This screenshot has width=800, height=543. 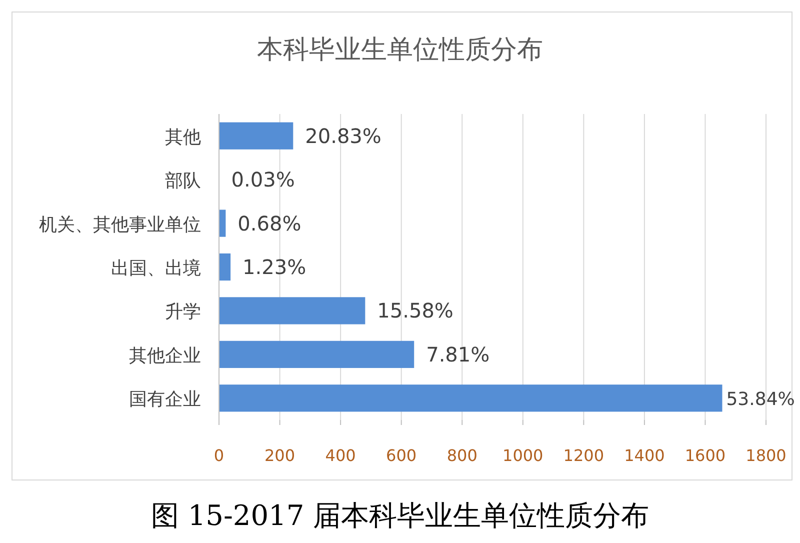 I want to click on annotation: 20.83%, so click(x=343, y=136).